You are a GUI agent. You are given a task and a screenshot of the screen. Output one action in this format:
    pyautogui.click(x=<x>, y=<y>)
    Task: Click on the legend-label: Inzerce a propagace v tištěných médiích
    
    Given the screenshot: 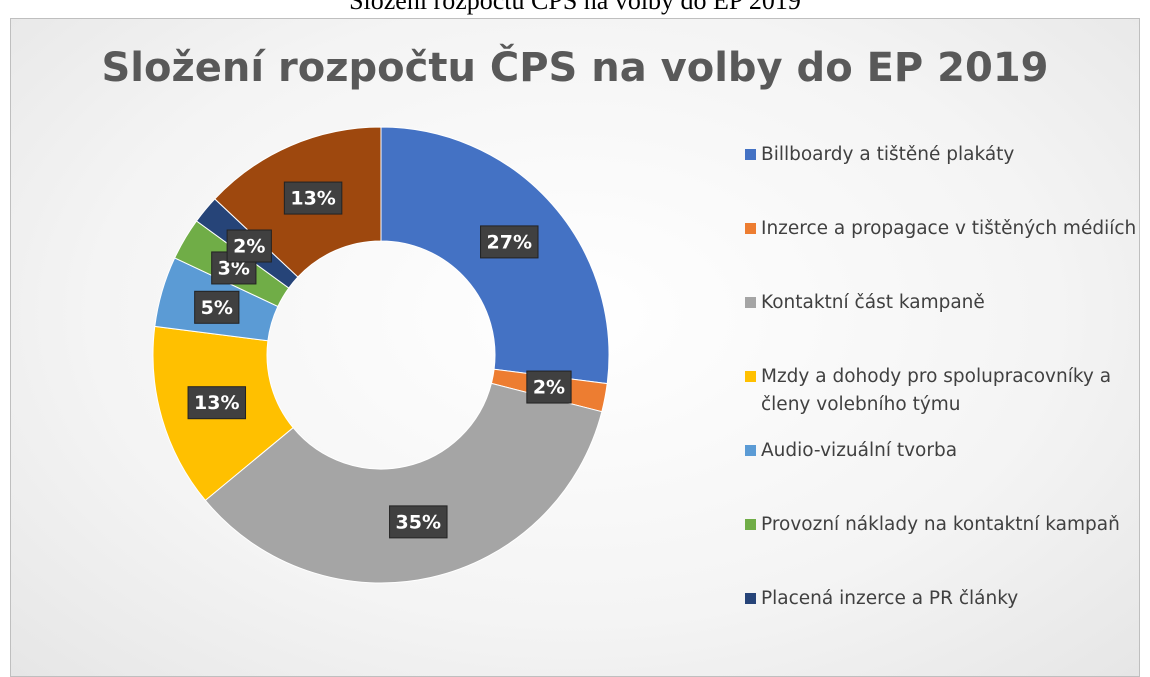 What is the action you would take?
    pyautogui.click(x=949, y=228)
    